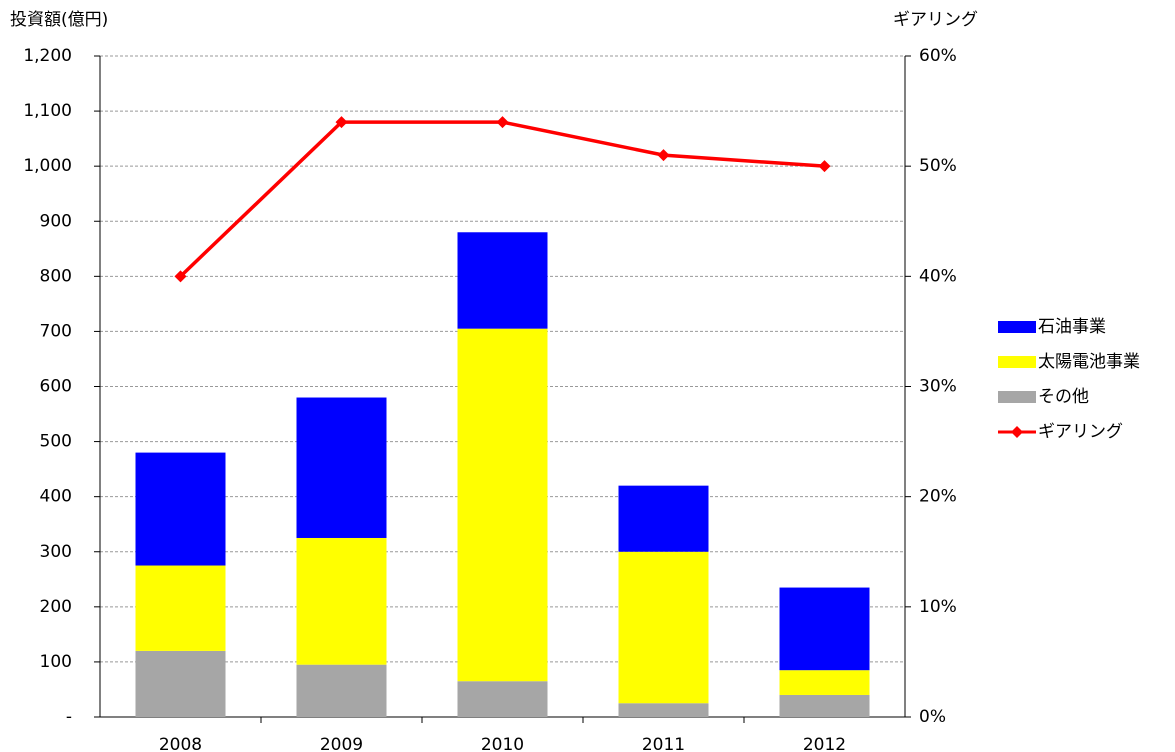  Describe the element at coordinates (938, 276) in the screenshot. I see `y2-tick-label: 40%` at that location.